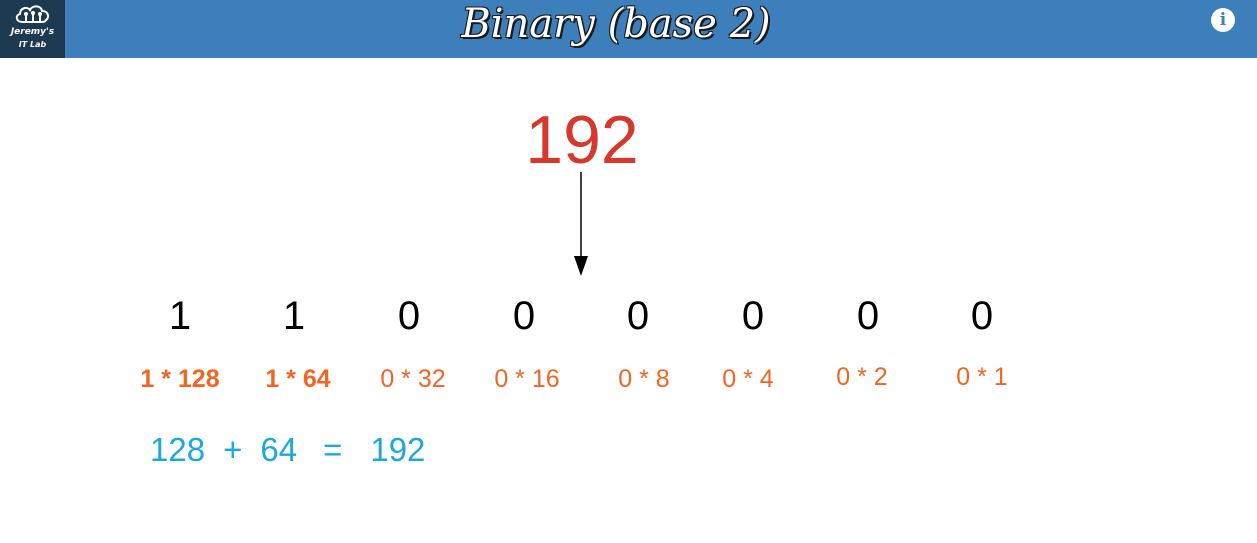 This screenshot has width=1257, height=543. I want to click on plus-sign: +, so click(233, 449).